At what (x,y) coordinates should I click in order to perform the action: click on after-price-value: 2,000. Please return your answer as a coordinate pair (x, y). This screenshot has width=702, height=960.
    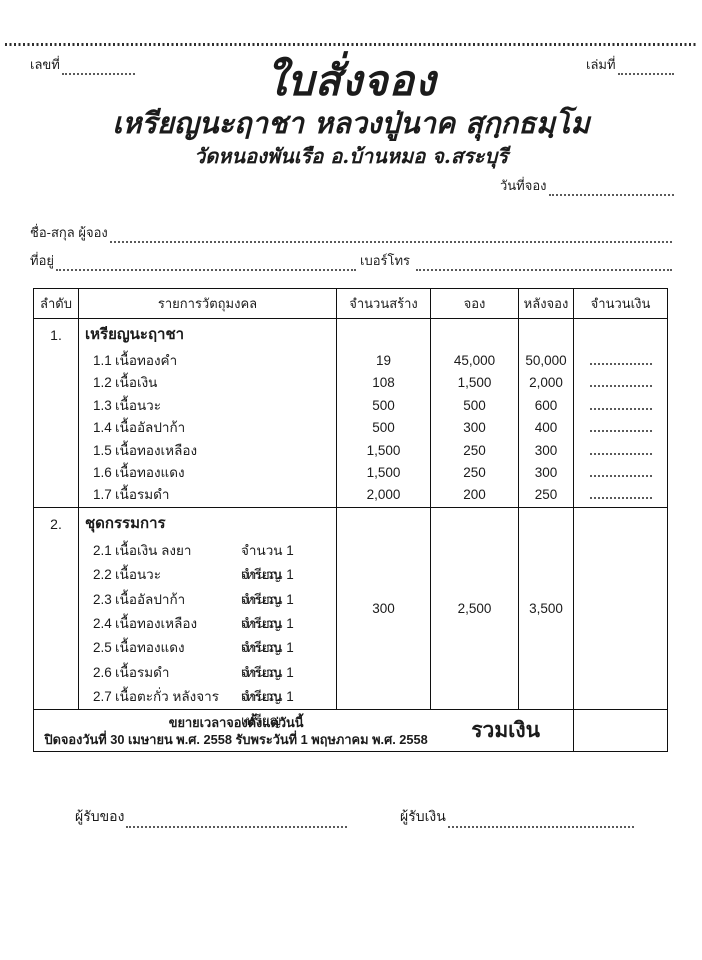
    Looking at the image, I should click on (546, 383).